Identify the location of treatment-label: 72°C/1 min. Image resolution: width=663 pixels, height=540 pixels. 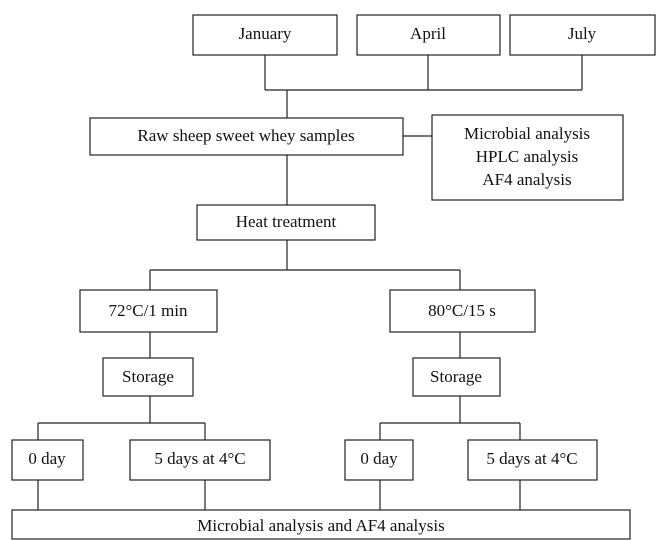
(148, 310).